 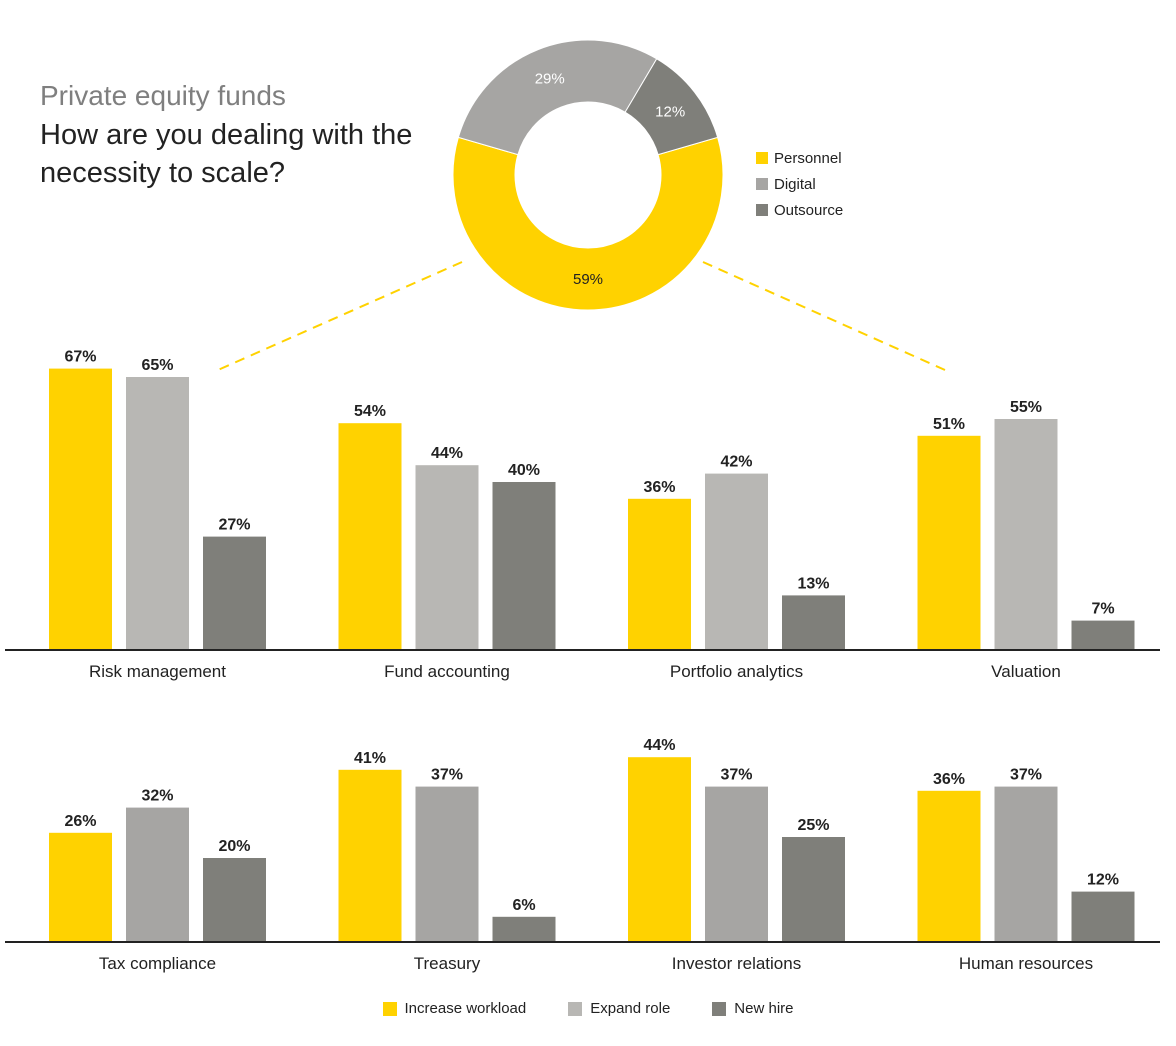 I want to click on bar-tax-compliance-new-hire, so click(x=234, y=900).